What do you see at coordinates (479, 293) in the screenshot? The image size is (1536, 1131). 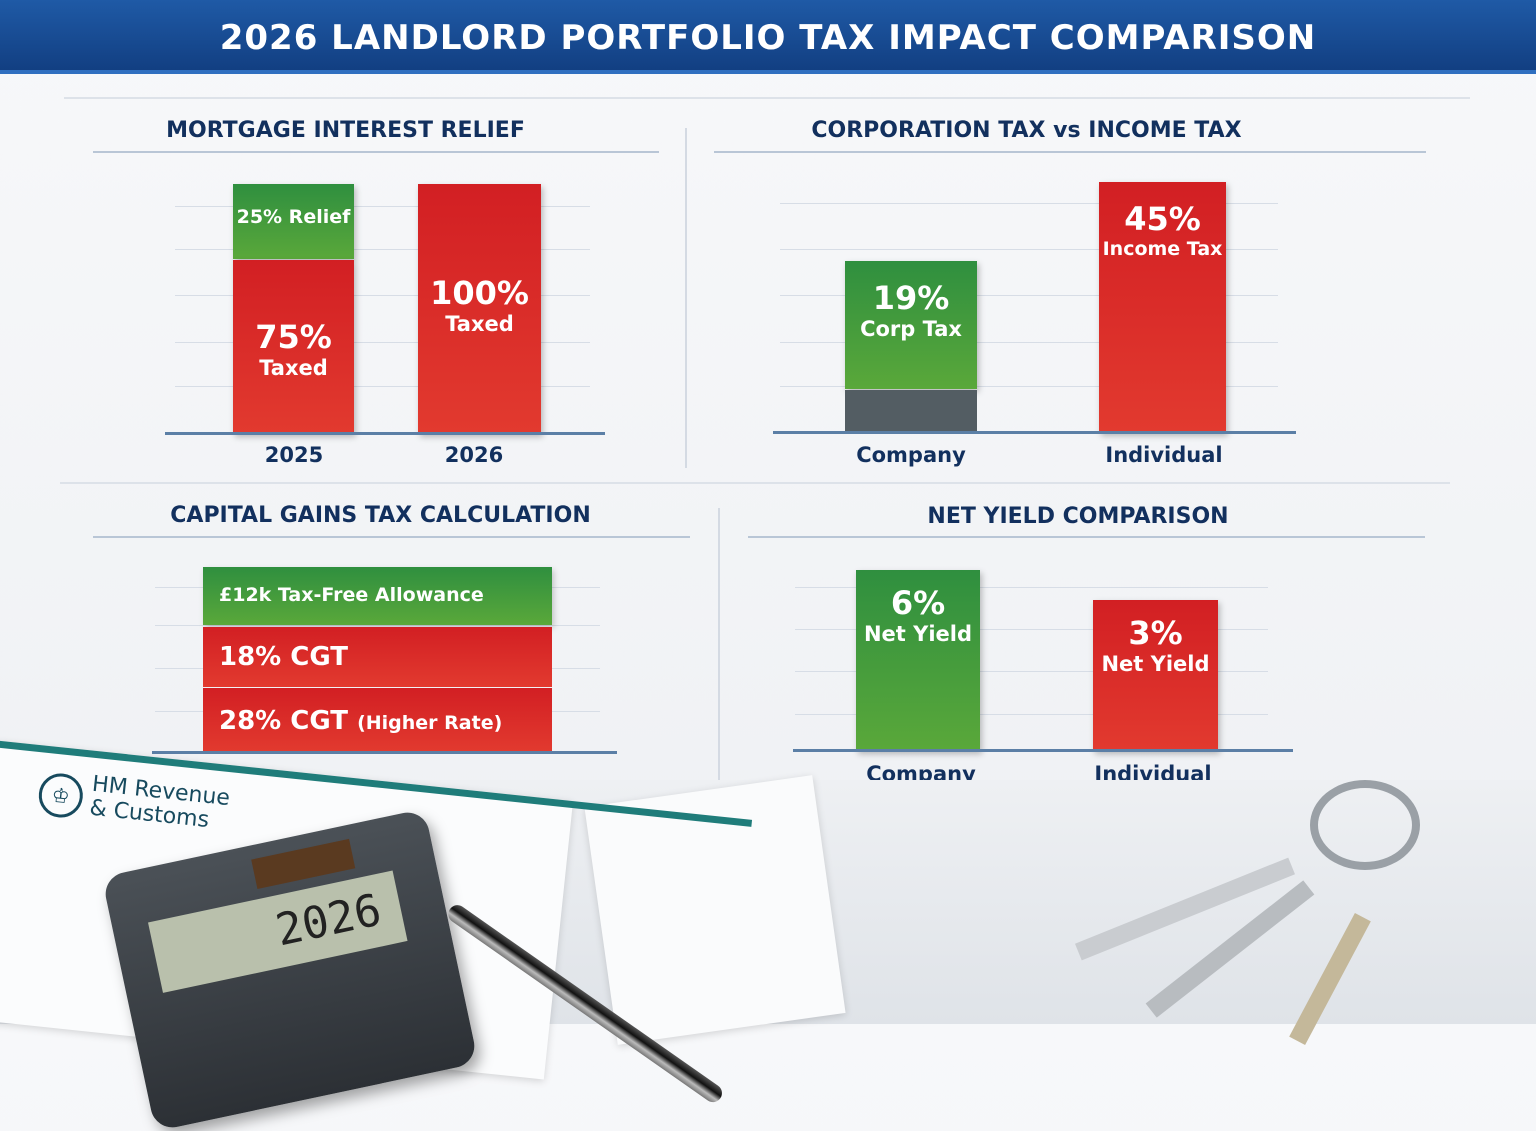 I see `bar-value: 100%` at bounding box center [479, 293].